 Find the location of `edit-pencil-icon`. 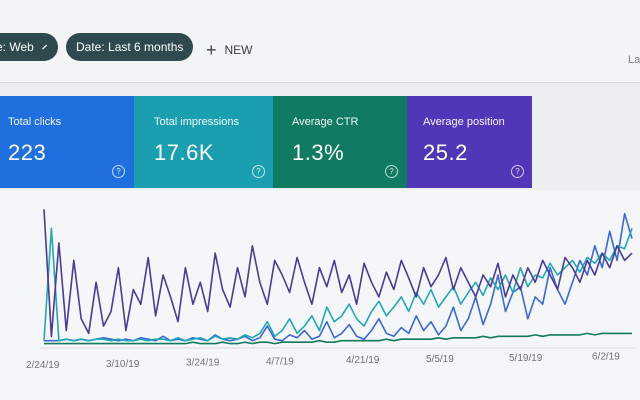

edit-pencil-icon is located at coordinates (44, 47).